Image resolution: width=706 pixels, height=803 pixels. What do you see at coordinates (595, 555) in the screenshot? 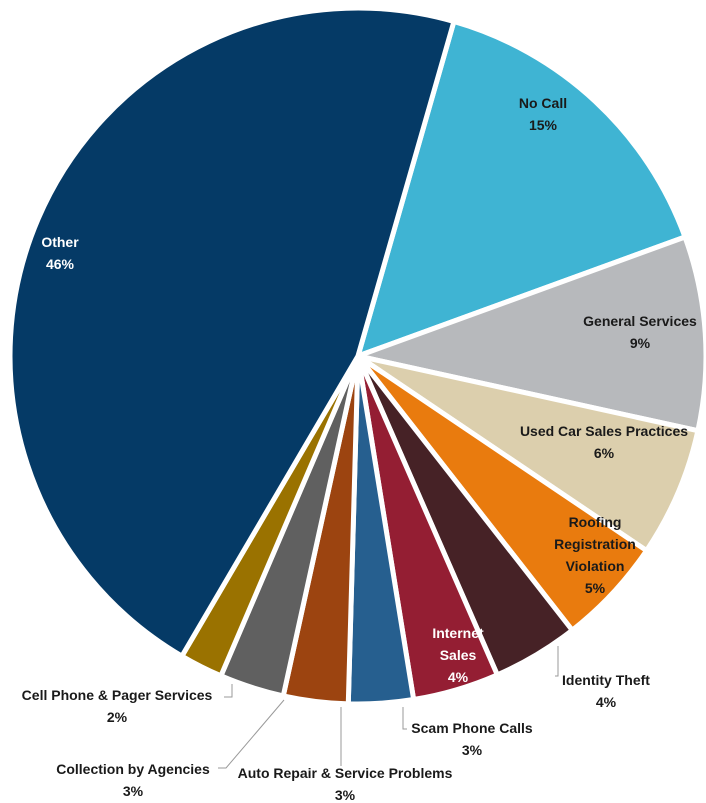
I see `label-roofing-registration-violation: Roofing Registration Violation 5%` at bounding box center [595, 555].